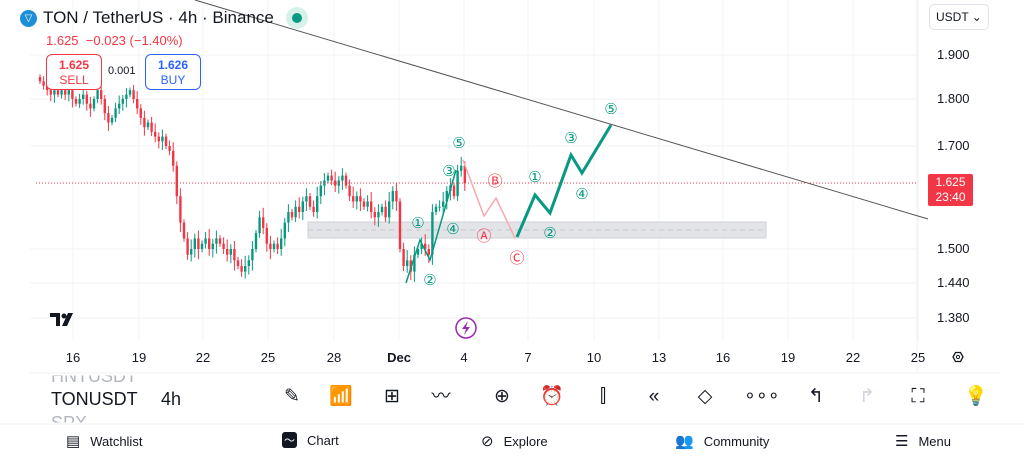 Image resolution: width=1024 pixels, height=460 pixels. What do you see at coordinates (399, 357) in the screenshot?
I see `time-tick: Dec` at bounding box center [399, 357].